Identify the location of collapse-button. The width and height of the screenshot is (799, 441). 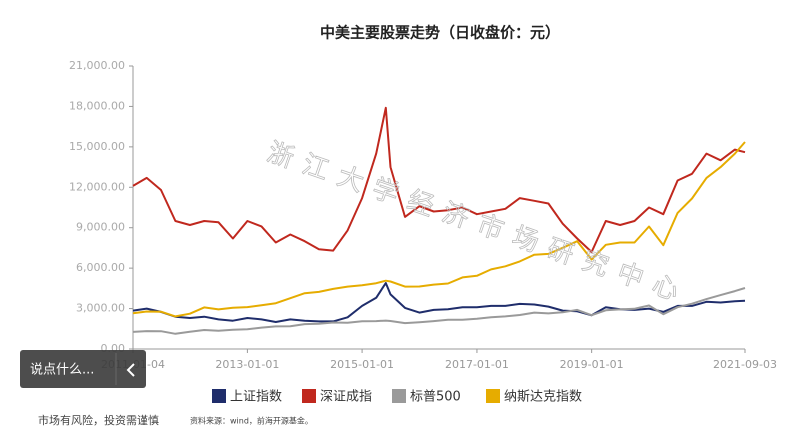
(130, 370).